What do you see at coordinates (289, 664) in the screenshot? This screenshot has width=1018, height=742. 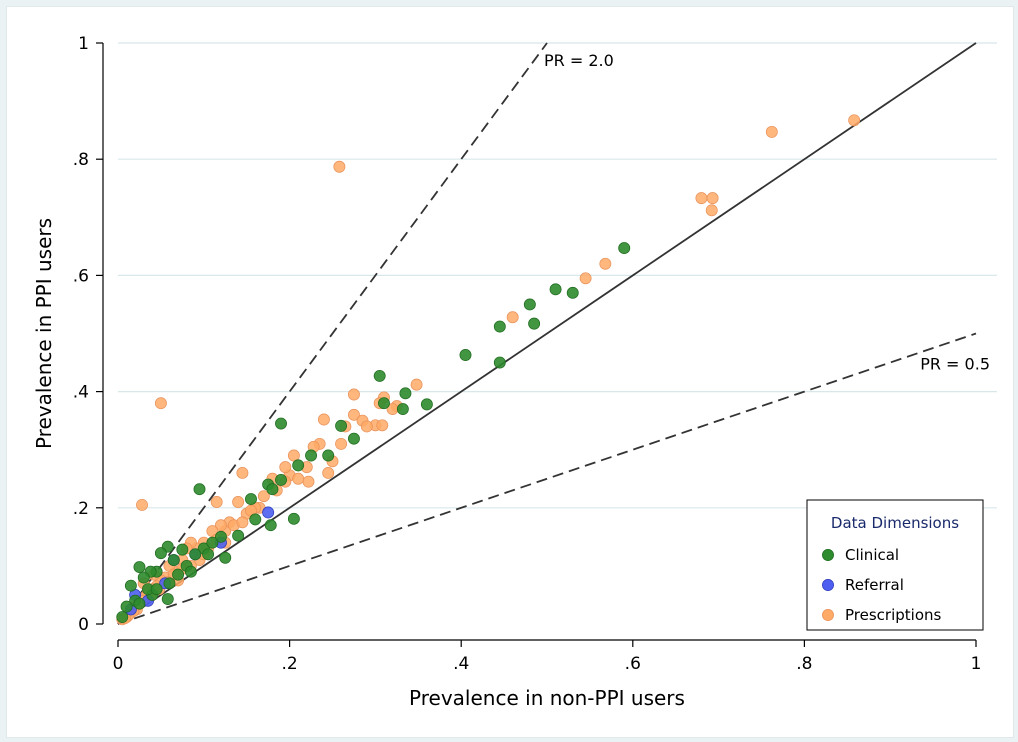 I see `x-tick-label: .2` at bounding box center [289, 664].